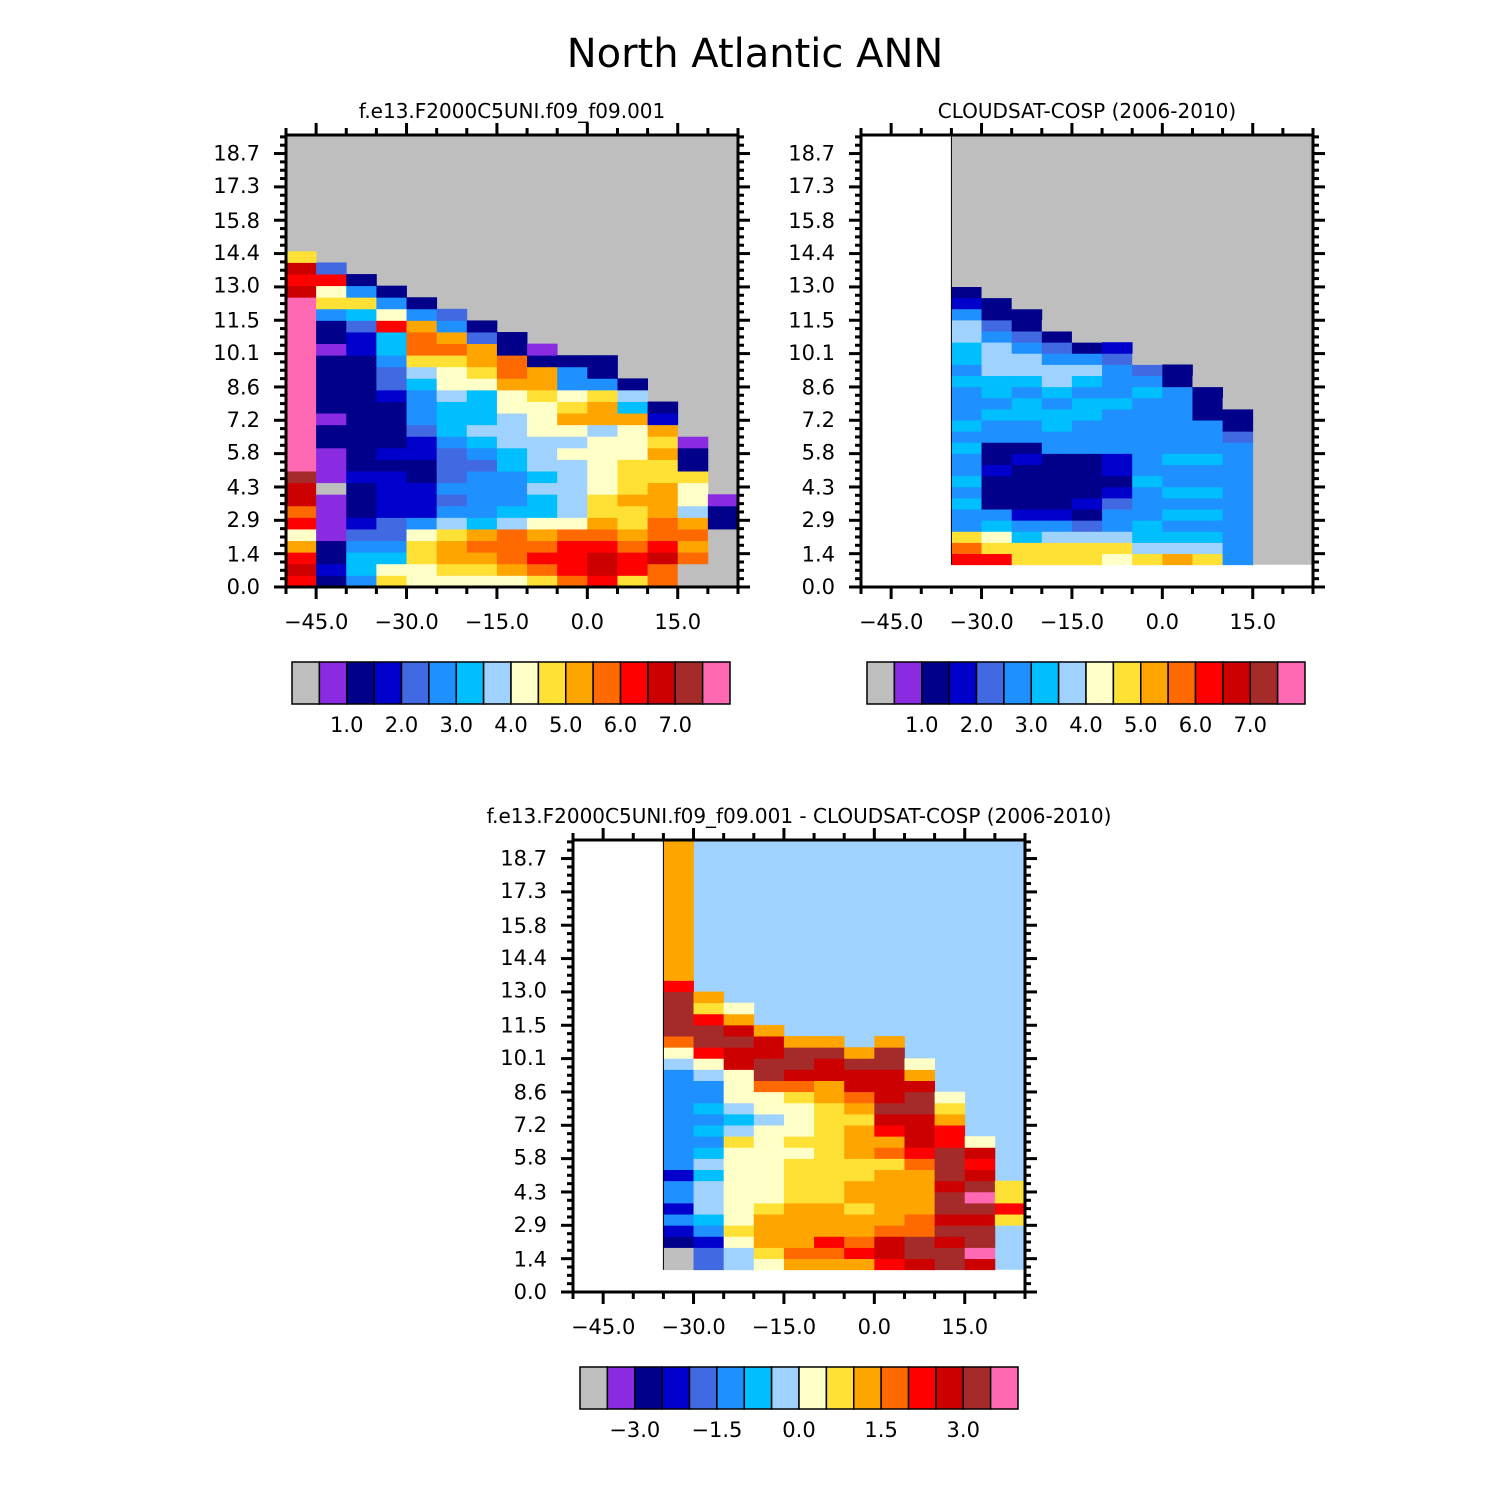  Describe the element at coordinates (236, 286) in the screenshot. I see `y-tick-label: 13.0` at that location.